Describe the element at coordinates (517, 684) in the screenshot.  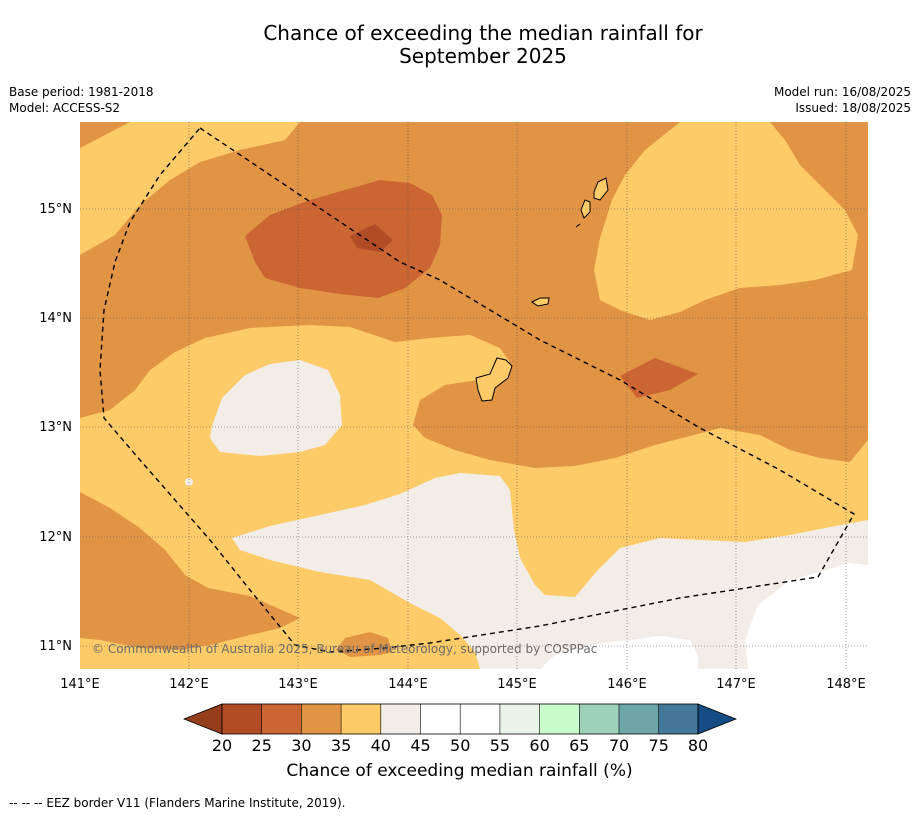
I see `lon-label-145e: 145°E` at that location.